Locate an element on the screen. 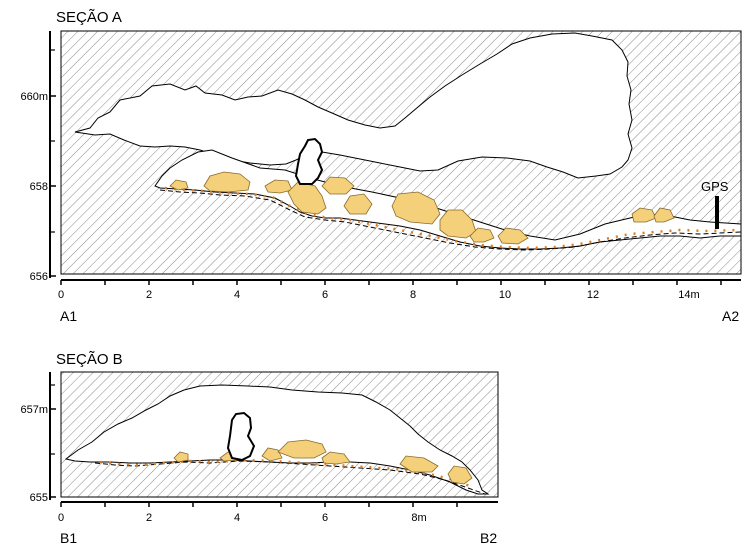  section-b-start-label: B1 is located at coordinates (68, 538).